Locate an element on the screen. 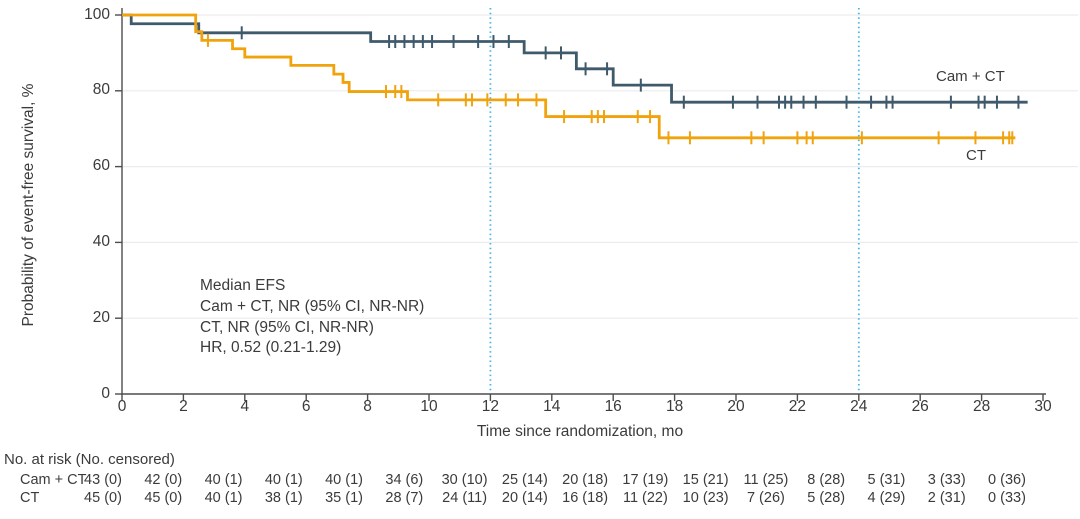 Image resolution: width=1080 pixels, height=519 pixels. x-tick-label-30: 30 is located at coordinates (1043, 406).